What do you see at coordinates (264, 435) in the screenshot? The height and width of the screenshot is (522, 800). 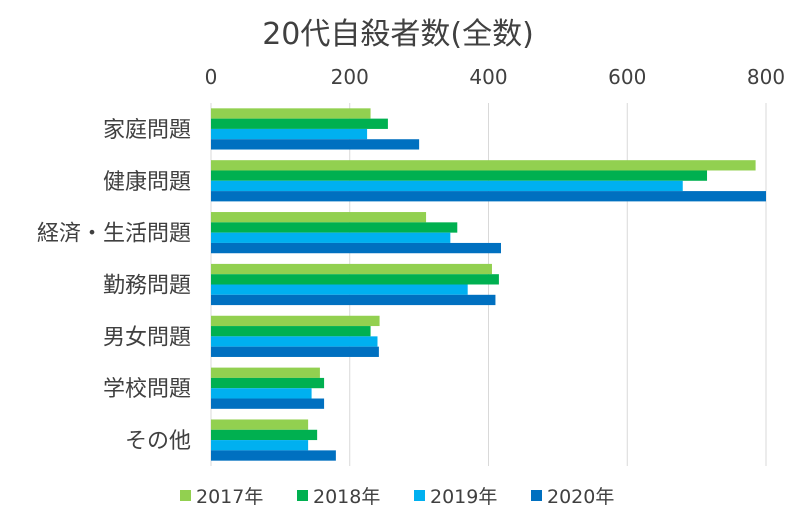 I see `bar-2018年-その他` at bounding box center [264, 435].